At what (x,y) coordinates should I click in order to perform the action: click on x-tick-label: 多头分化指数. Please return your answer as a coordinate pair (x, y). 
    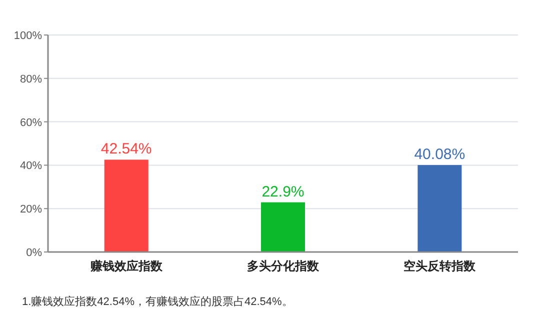
    Looking at the image, I should click on (283, 266).